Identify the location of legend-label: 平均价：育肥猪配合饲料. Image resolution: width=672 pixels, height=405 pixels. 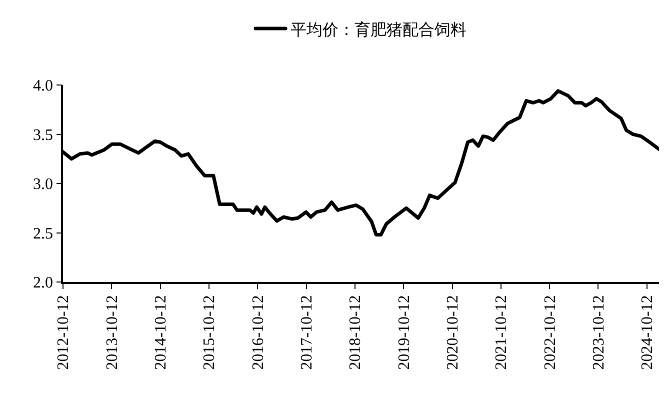
(378, 29).